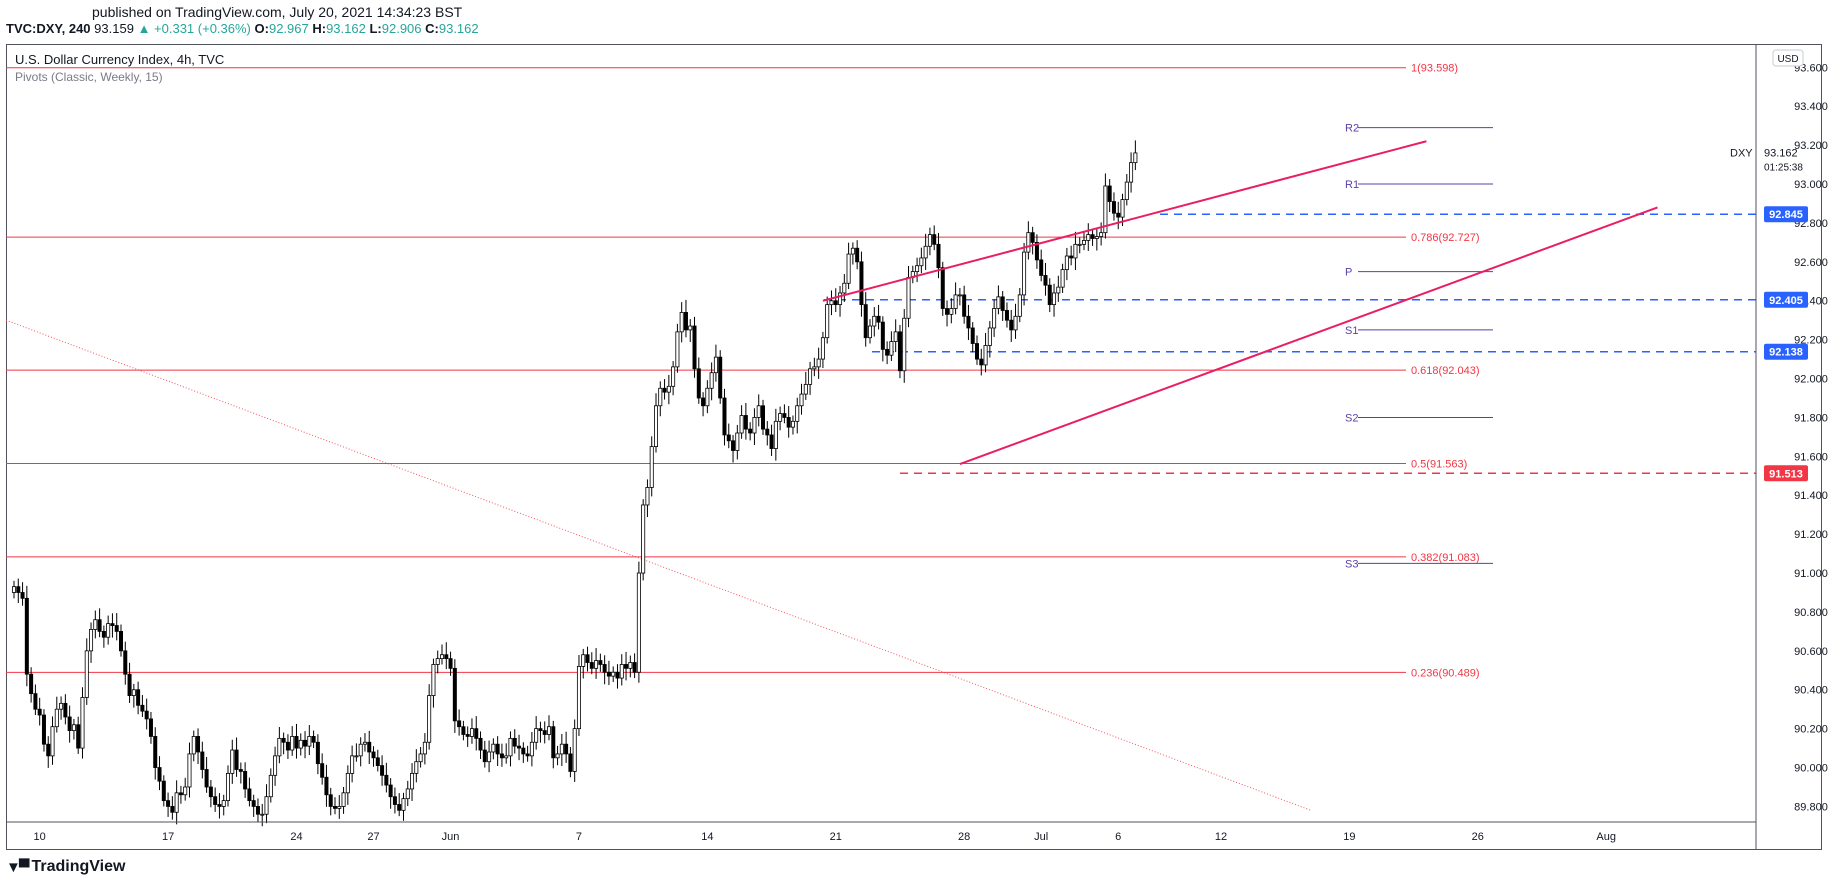 This screenshot has height=887, width=1828. Describe the element at coordinates (1811, 769) in the screenshot. I see `price-tick-label: 90.000` at that location.